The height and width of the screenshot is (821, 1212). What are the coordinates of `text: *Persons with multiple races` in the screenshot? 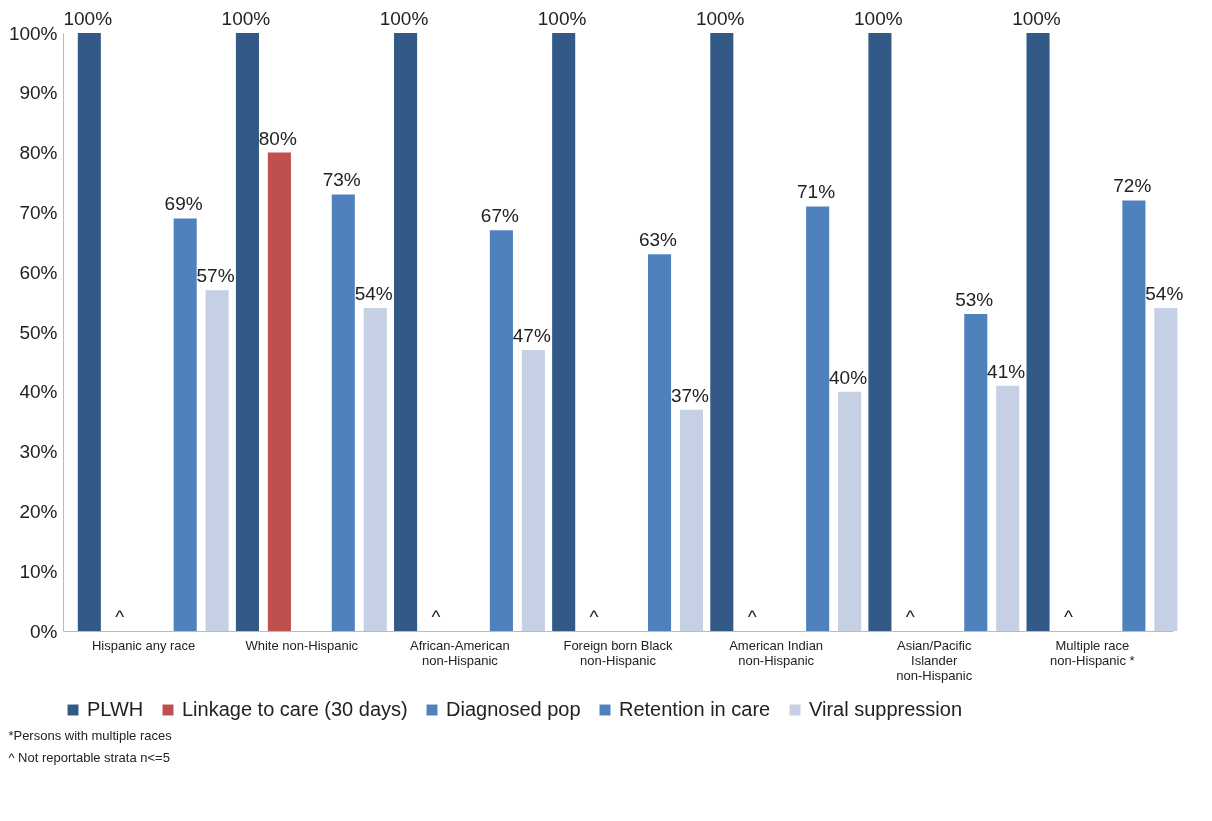 It's located at (90, 735).